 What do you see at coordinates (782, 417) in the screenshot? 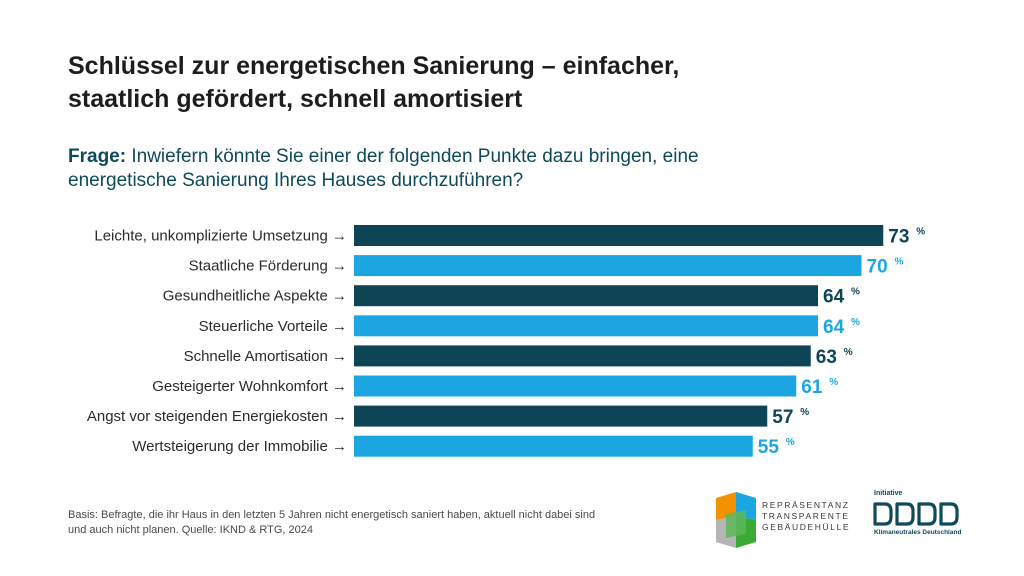
I see `data-label: 57` at bounding box center [782, 417].